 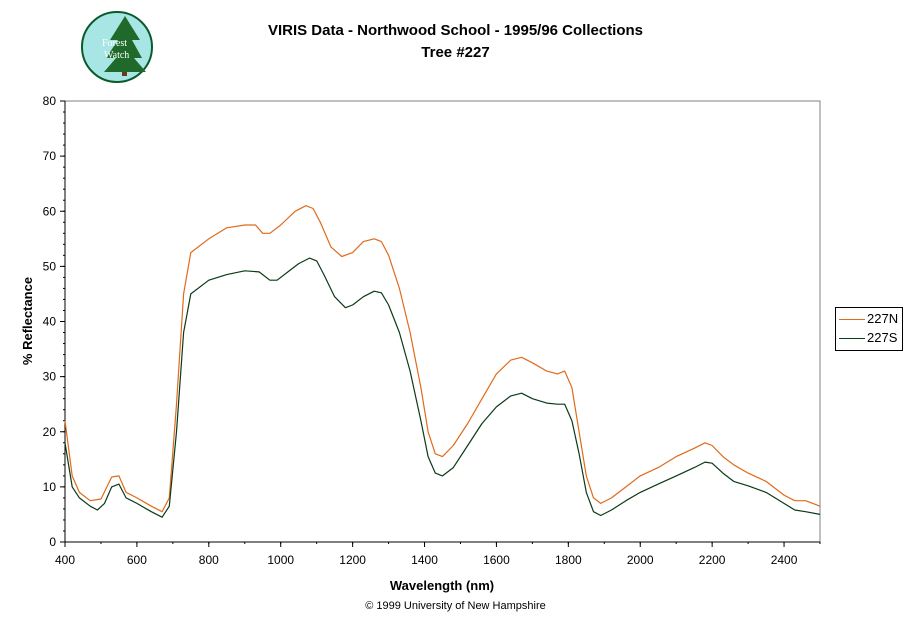 I want to click on legend-label-227s: 227S, so click(x=882, y=337).